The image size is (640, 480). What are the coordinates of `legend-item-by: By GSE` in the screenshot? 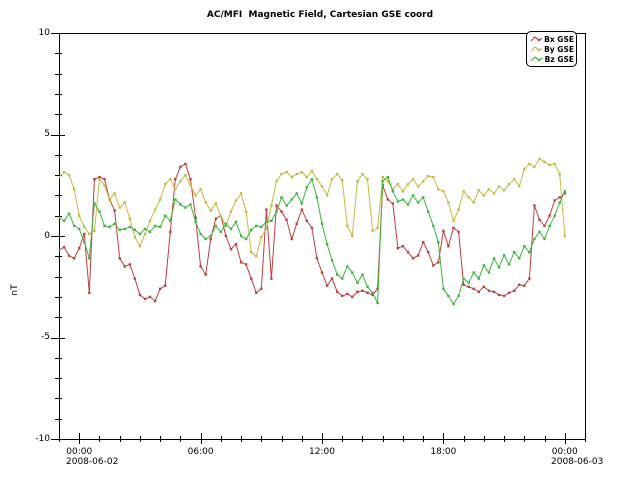 It's located at (552, 49).